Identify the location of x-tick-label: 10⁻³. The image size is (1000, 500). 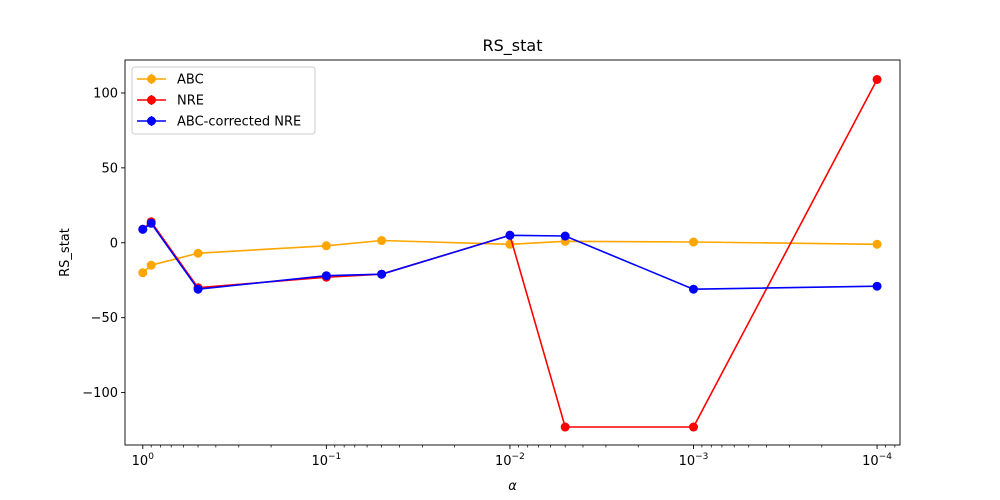
(694, 460).